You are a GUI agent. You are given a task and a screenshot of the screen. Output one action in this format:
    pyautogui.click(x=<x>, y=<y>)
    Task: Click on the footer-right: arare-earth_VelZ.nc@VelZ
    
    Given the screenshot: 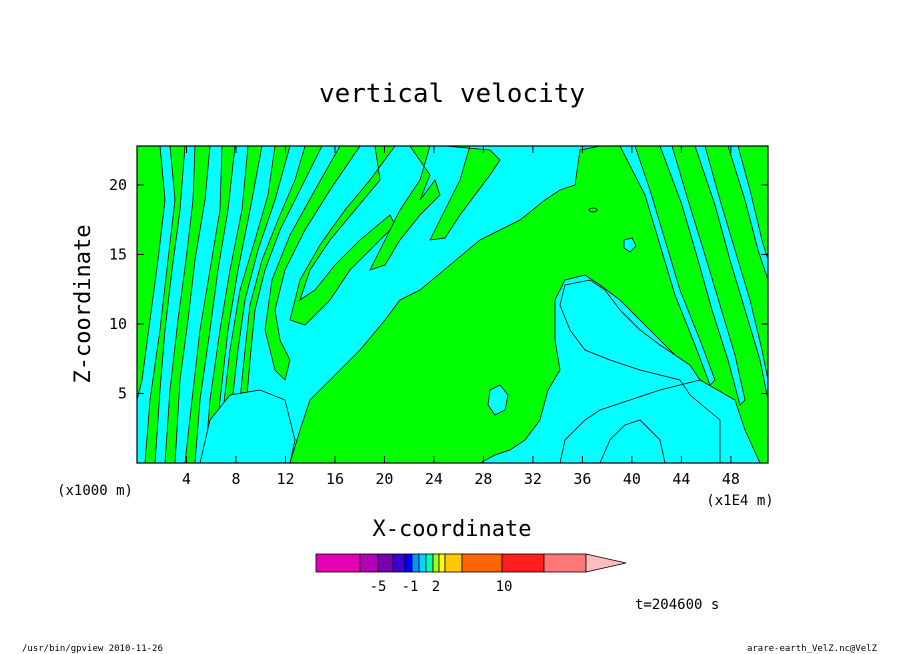 What is the action you would take?
    pyautogui.click(x=812, y=649)
    